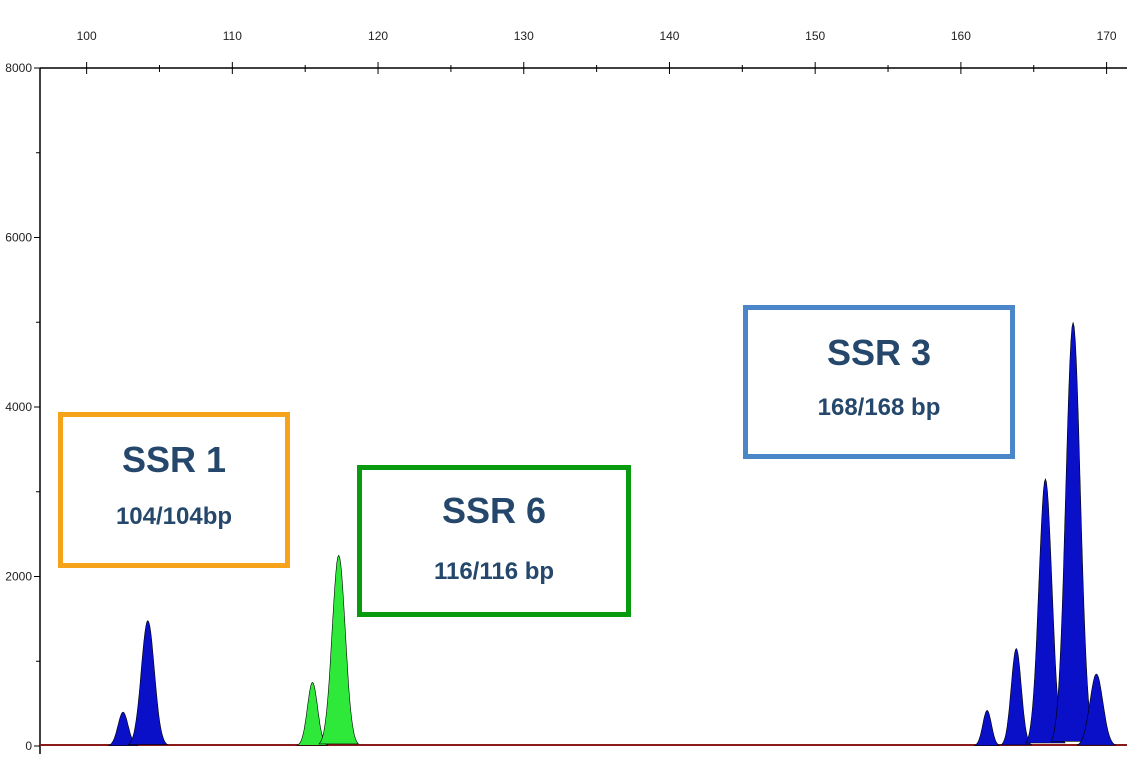  What do you see at coordinates (18, 407) in the screenshot?
I see `y-tick-label-4000: 4000` at bounding box center [18, 407].